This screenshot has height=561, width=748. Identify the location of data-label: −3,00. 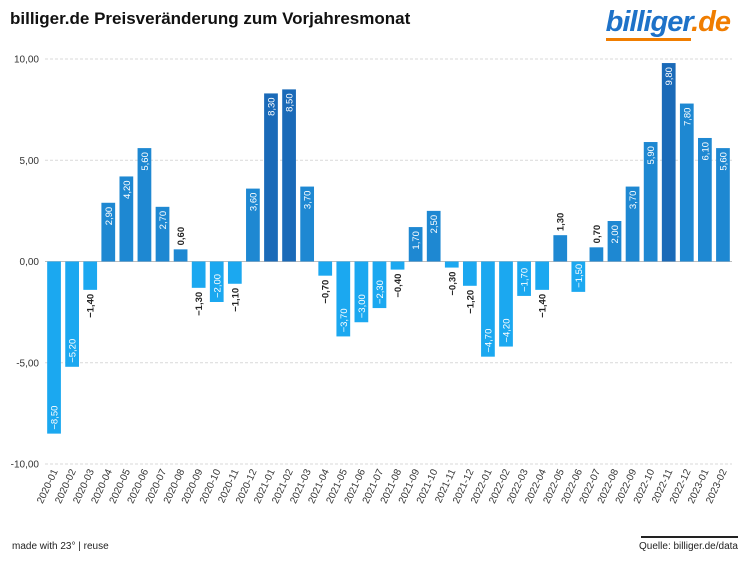
(362, 306).